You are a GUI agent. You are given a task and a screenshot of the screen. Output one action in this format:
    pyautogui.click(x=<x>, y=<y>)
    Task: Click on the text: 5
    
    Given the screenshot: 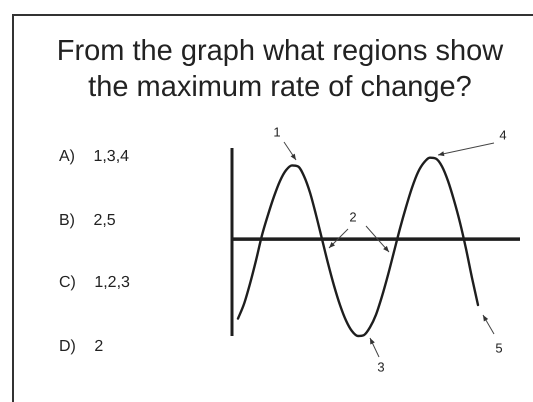 What is the action you would take?
    pyautogui.click(x=499, y=348)
    